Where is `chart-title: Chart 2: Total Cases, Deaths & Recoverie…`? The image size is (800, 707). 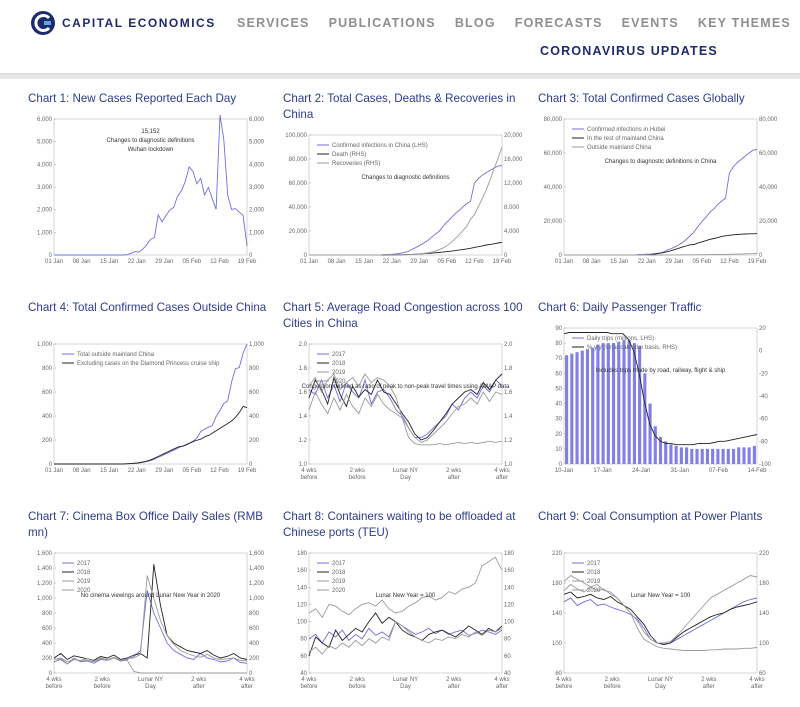 chart-title: Chart 2: Total Cases, Deaths & Recoverie… is located at coordinates (399, 106).